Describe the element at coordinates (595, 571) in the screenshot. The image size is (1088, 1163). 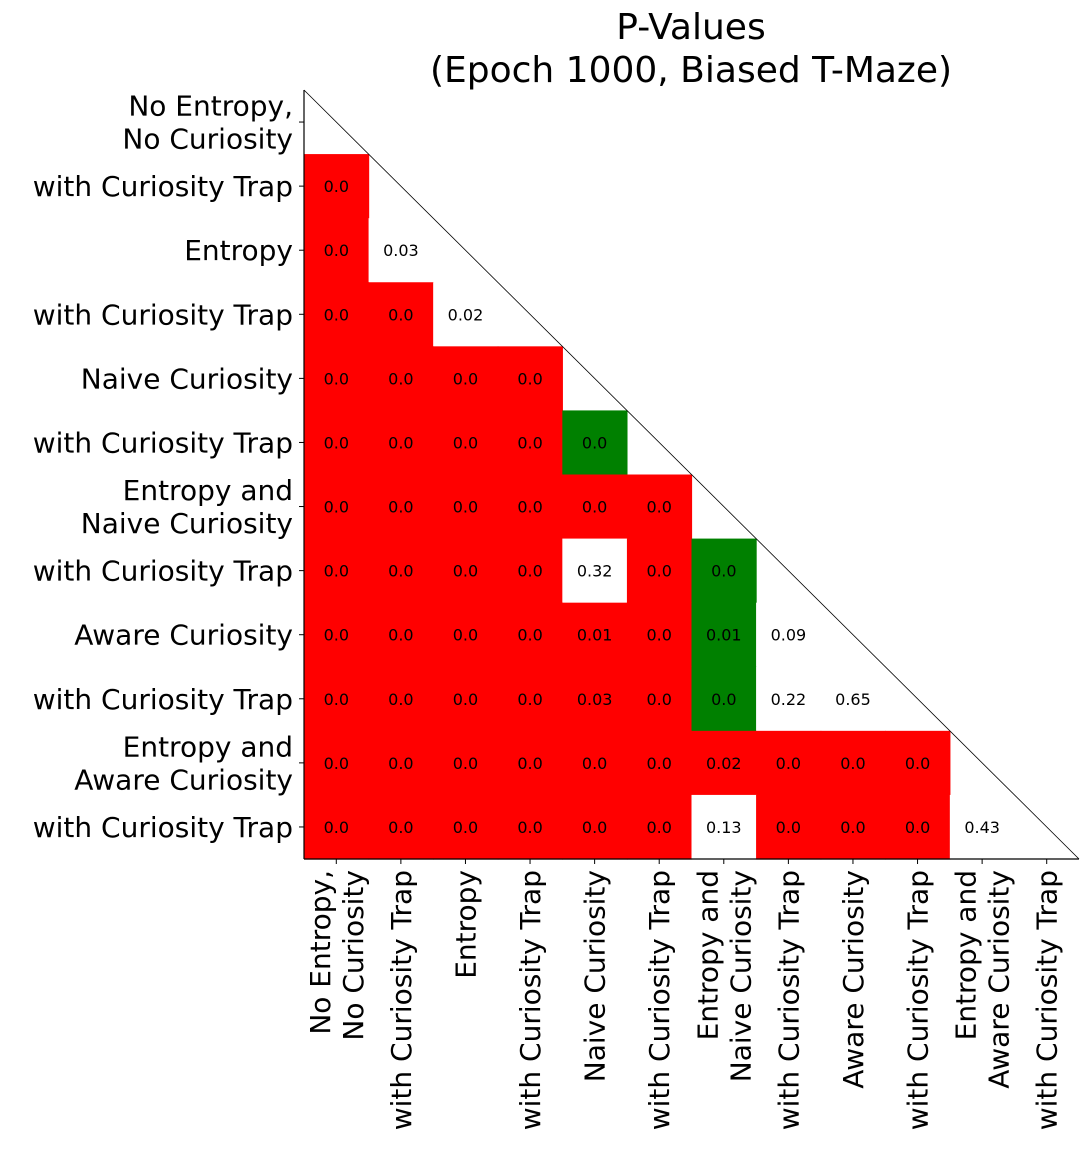
I see `cell-value-label: 0.32` at that location.